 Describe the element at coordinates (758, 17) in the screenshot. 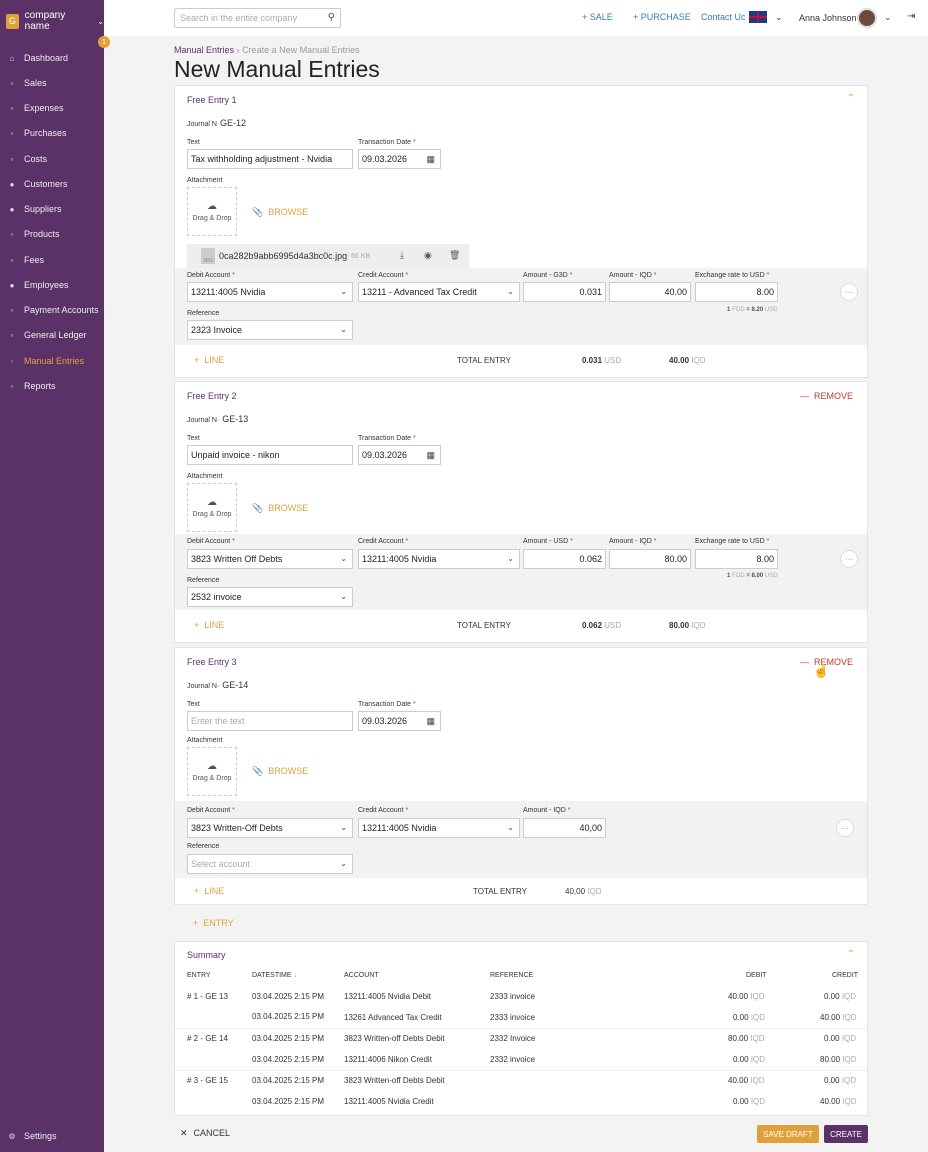

I see `uk-flag-icon` at that location.